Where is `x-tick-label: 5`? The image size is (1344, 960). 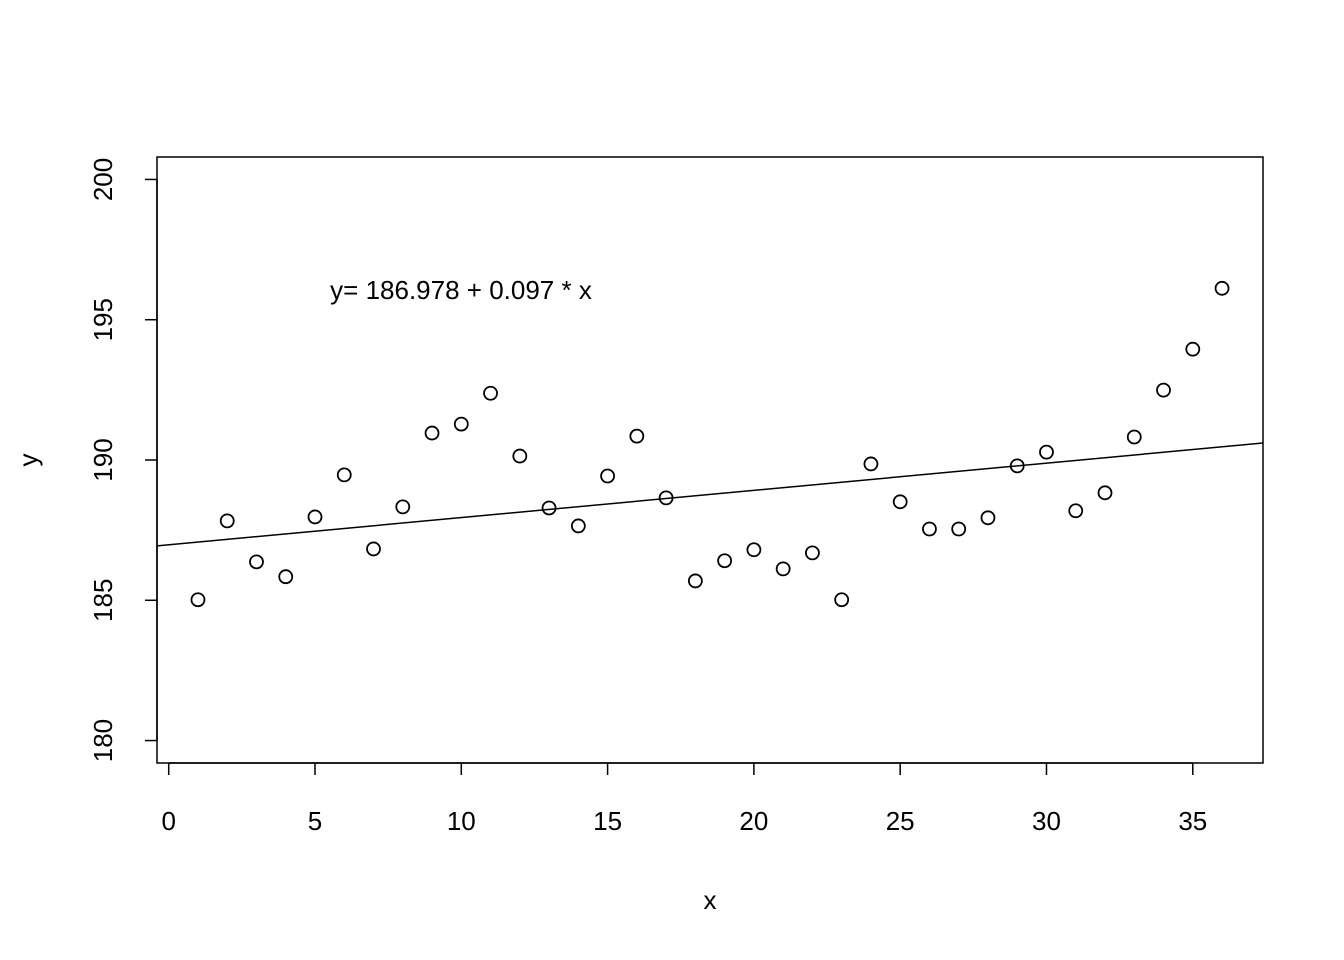 x-tick-label: 5 is located at coordinates (315, 821).